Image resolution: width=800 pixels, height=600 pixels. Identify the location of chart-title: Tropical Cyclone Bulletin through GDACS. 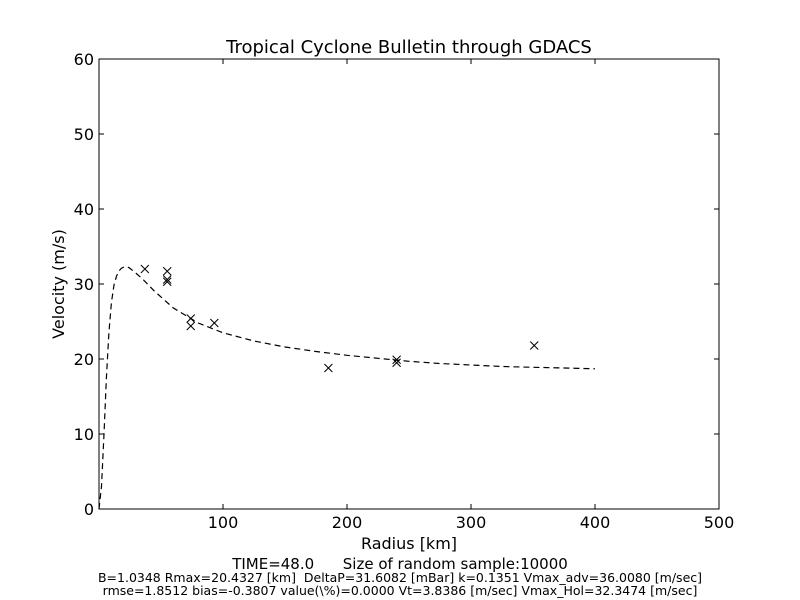
(408, 47).